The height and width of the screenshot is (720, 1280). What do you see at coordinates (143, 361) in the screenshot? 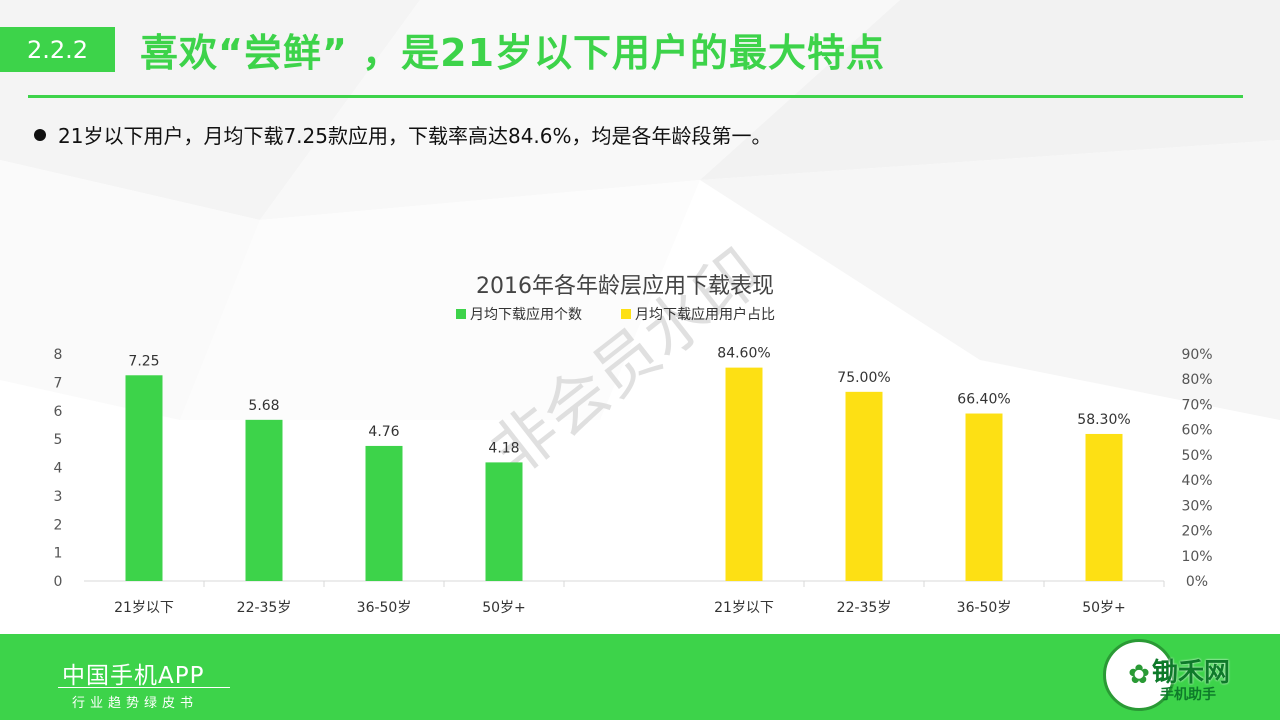
I see `bar-value-label: 7.25` at bounding box center [143, 361].